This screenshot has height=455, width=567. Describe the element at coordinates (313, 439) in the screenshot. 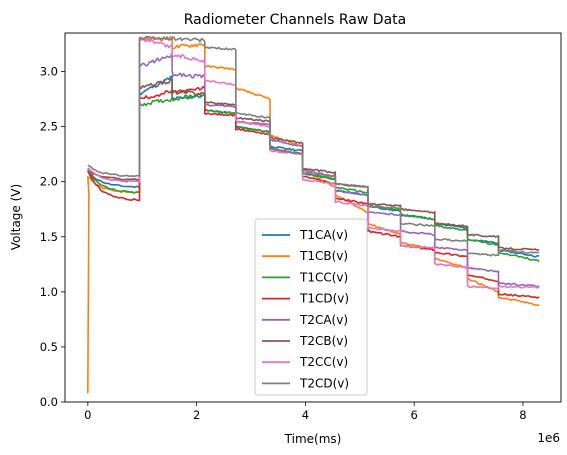

I see `x-axis-label: Time(ms)` at that location.